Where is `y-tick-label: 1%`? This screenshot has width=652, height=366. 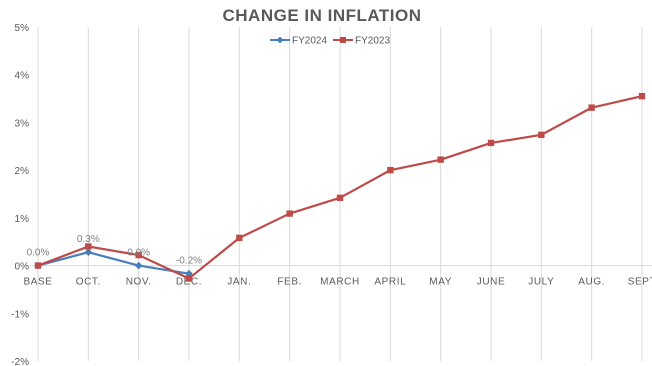 y-tick-label: 1% is located at coordinates (22, 219).